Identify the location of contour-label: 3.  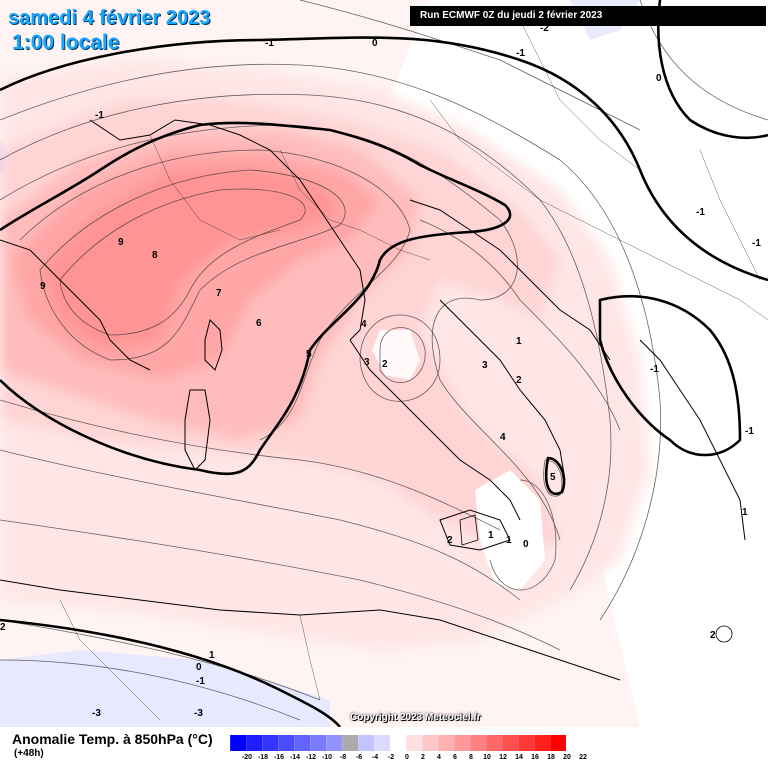
(367, 362).